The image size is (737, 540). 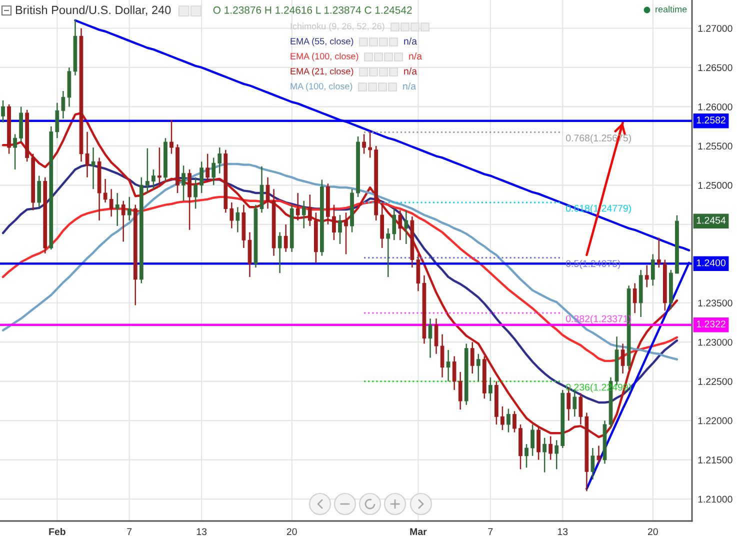 I want to click on text: EMA (21, close), so click(x=322, y=72).